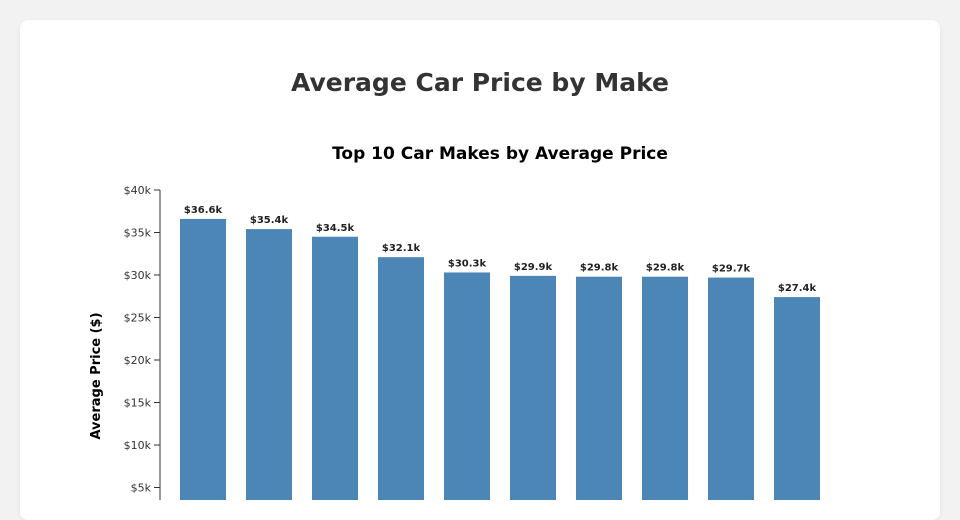 This screenshot has width=960, height=520. Describe the element at coordinates (138, 360) in the screenshot. I see `y-tick-label: $20k` at that location.